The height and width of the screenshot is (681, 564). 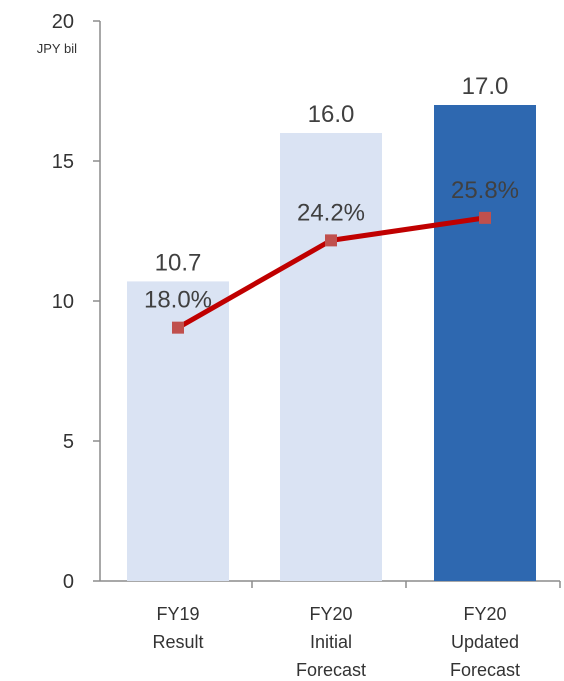 I want to click on y-tick-label: 20, so click(x=63, y=22).